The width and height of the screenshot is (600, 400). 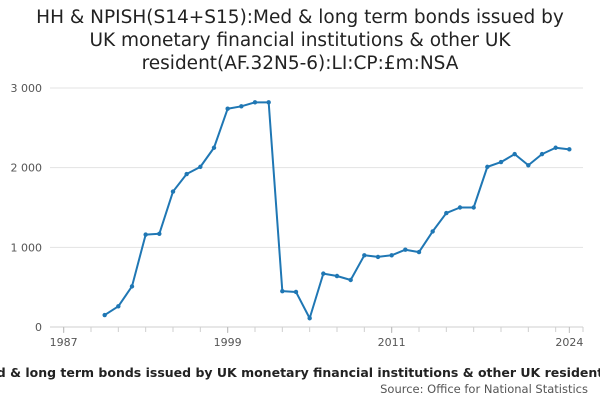 What do you see at coordinates (228, 342) in the screenshot?
I see `x-tick-label: 1999` at bounding box center [228, 342].